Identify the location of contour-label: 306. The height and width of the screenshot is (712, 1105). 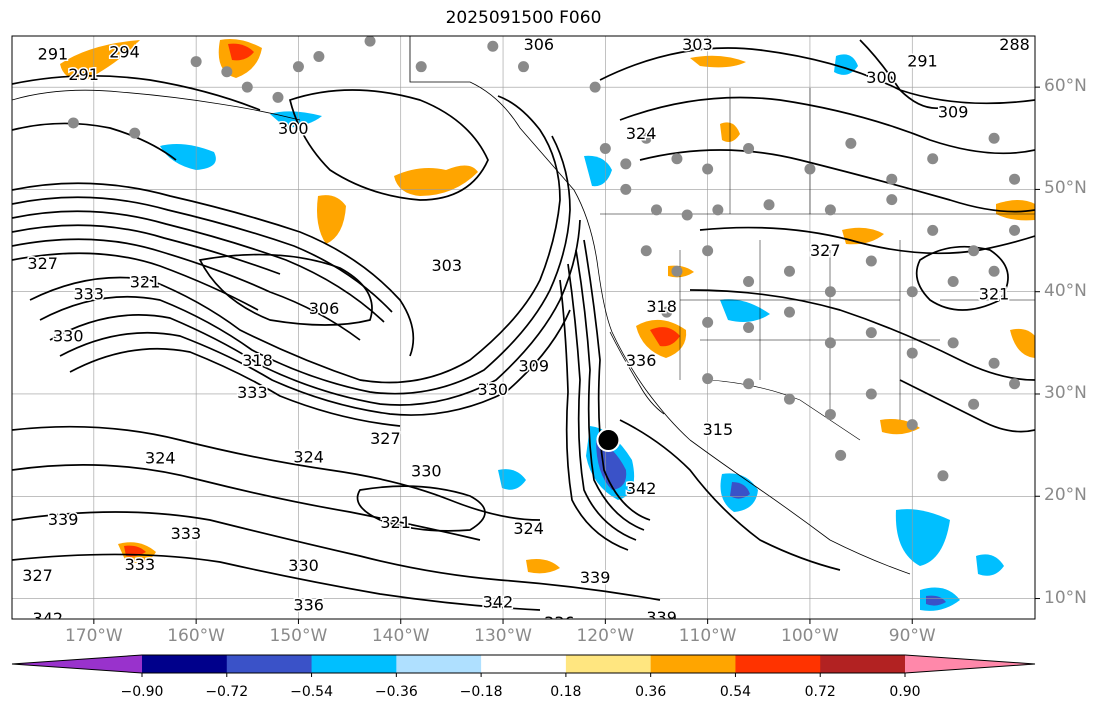
(539, 44).